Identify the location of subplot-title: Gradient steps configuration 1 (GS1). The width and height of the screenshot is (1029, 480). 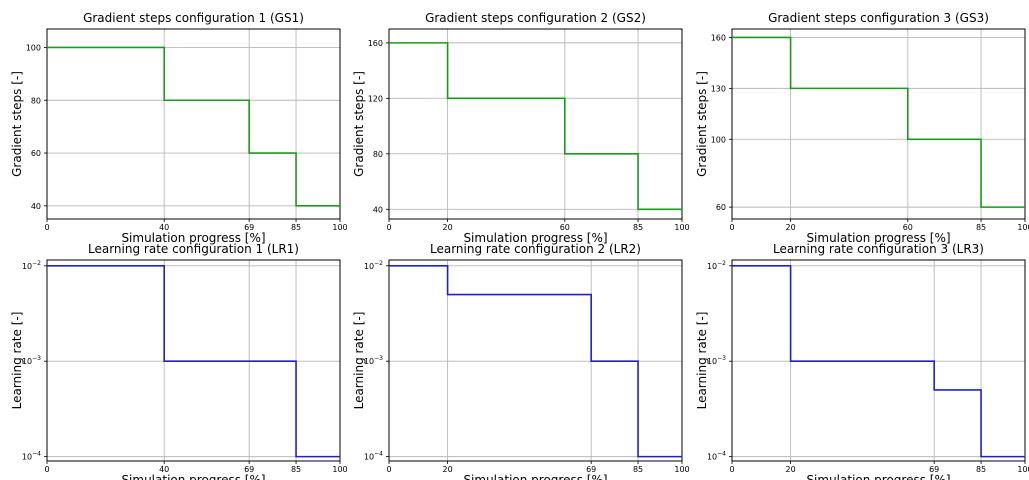
(193, 18).